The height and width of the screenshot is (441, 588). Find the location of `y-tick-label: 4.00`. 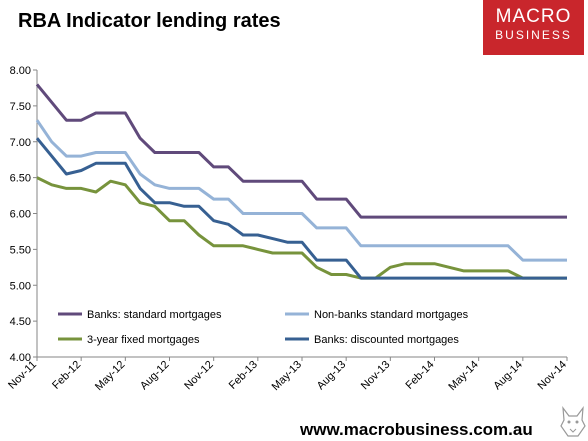

y-tick-label: 4.00 is located at coordinates (20, 358).